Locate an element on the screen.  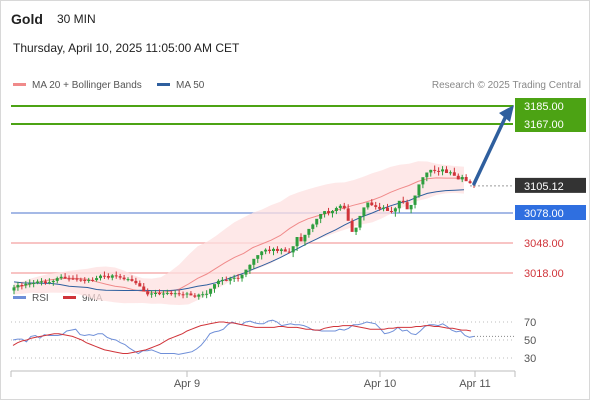
last-price-box is located at coordinates (550, 185).